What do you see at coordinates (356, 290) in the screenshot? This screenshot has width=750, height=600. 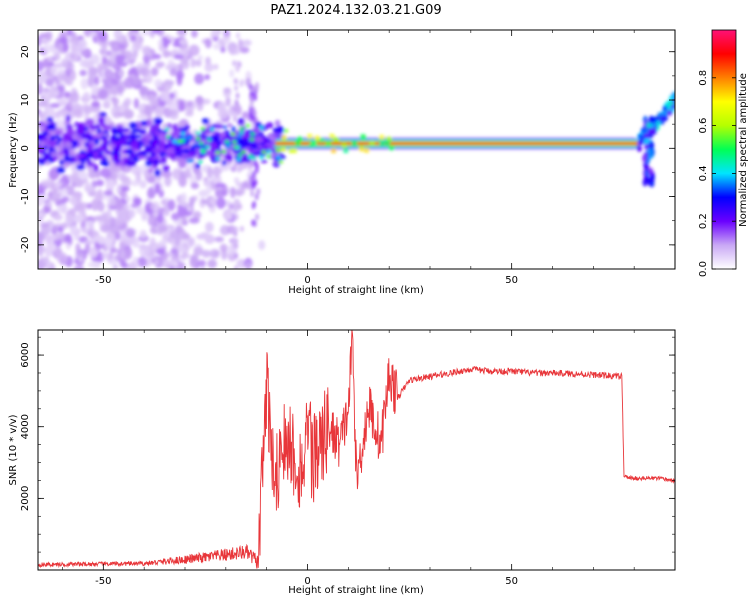 I see `spectrogram-xlabel: Height of straight line (km)` at bounding box center [356, 290].